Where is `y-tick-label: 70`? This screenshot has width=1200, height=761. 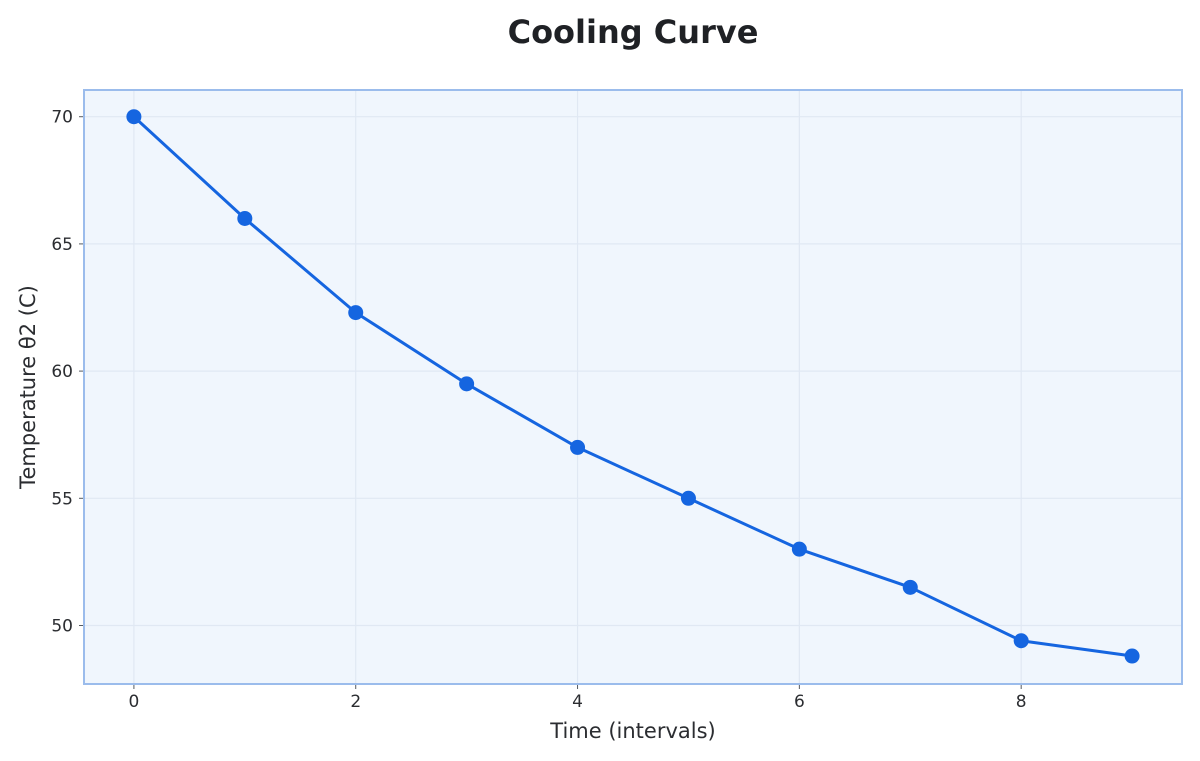 y-tick-label: 70 is located at coordinates (62, 118).